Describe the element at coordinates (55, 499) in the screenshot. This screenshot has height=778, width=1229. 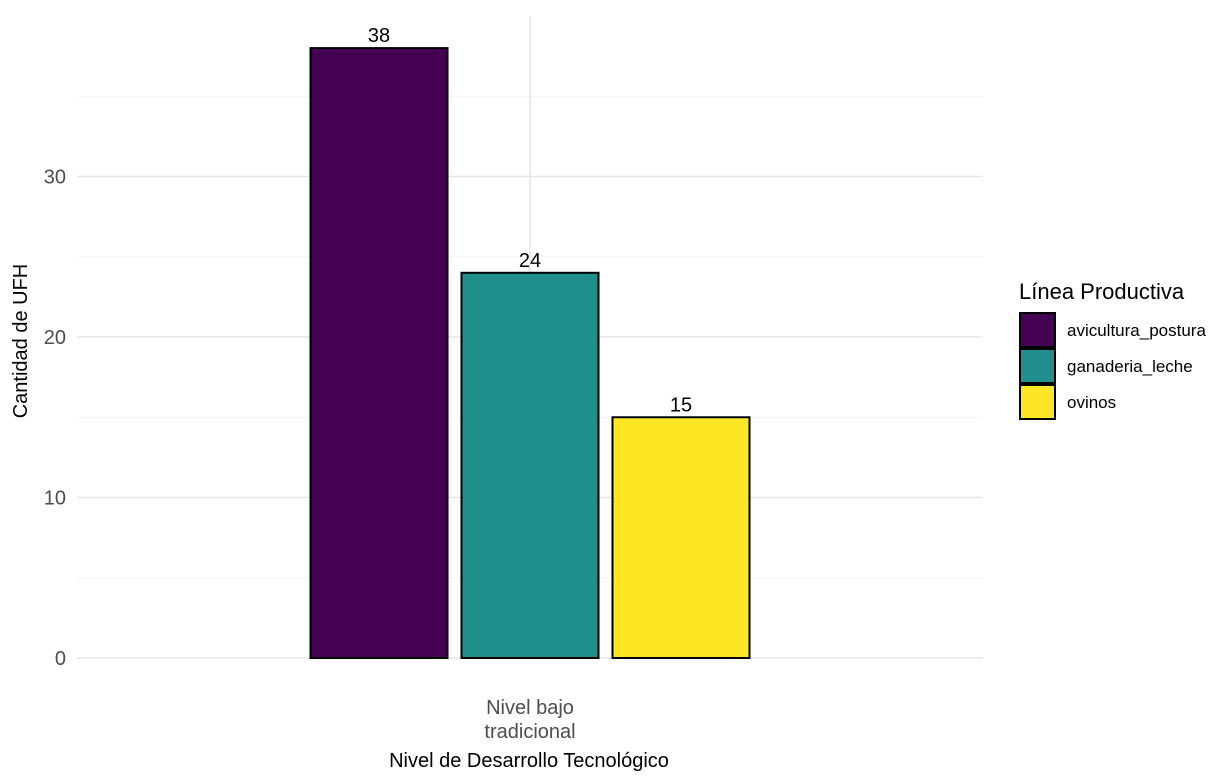
I see `y-tick-label: 10` at that location.